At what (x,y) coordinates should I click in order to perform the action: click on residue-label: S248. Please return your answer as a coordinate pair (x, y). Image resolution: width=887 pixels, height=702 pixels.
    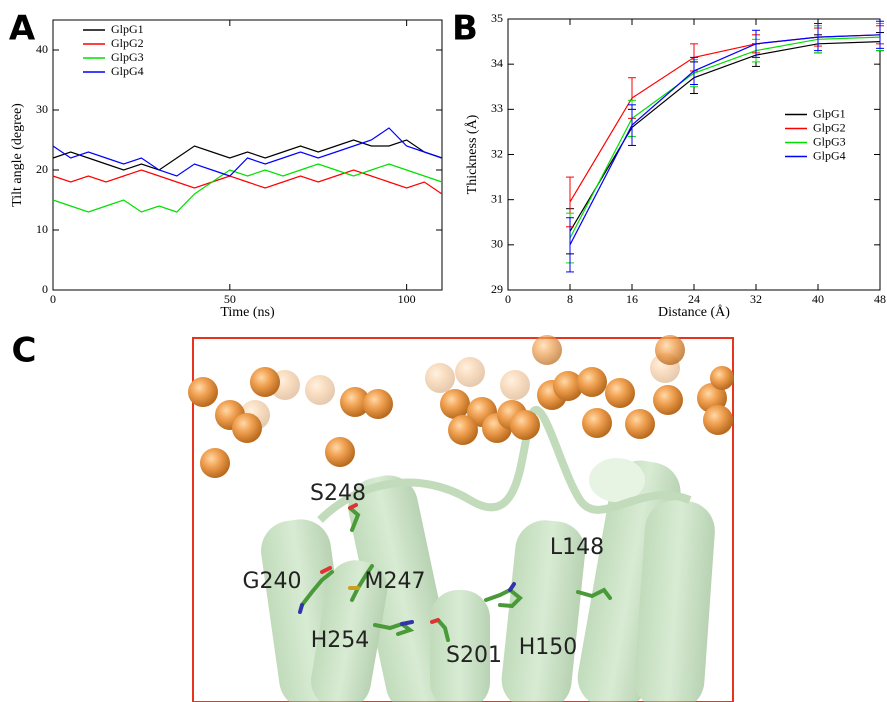
    Looking at the image, I should click on (338, 493).